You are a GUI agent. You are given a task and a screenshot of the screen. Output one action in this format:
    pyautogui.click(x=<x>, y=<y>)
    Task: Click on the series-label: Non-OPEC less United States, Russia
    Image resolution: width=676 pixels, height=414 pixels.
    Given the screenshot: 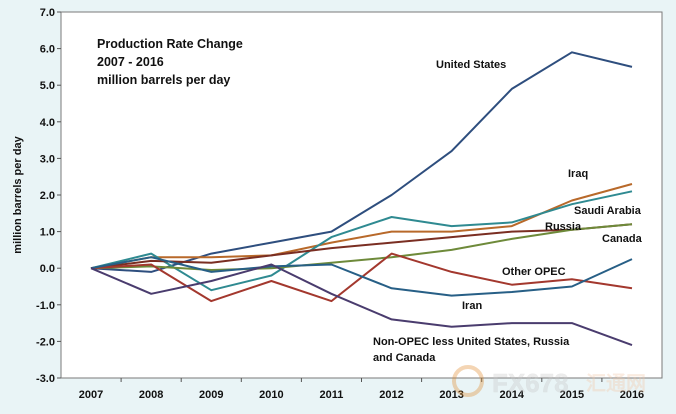 What is the action you would take?
    pyautogui.click(x=471, y=342)
    